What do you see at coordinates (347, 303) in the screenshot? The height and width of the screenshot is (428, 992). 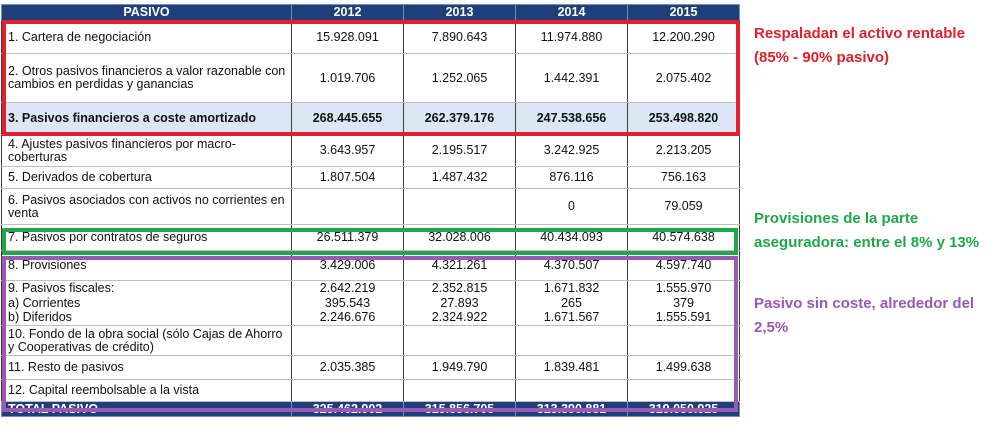 I see `row-value: 395.543` at bounding box center [347, 303].